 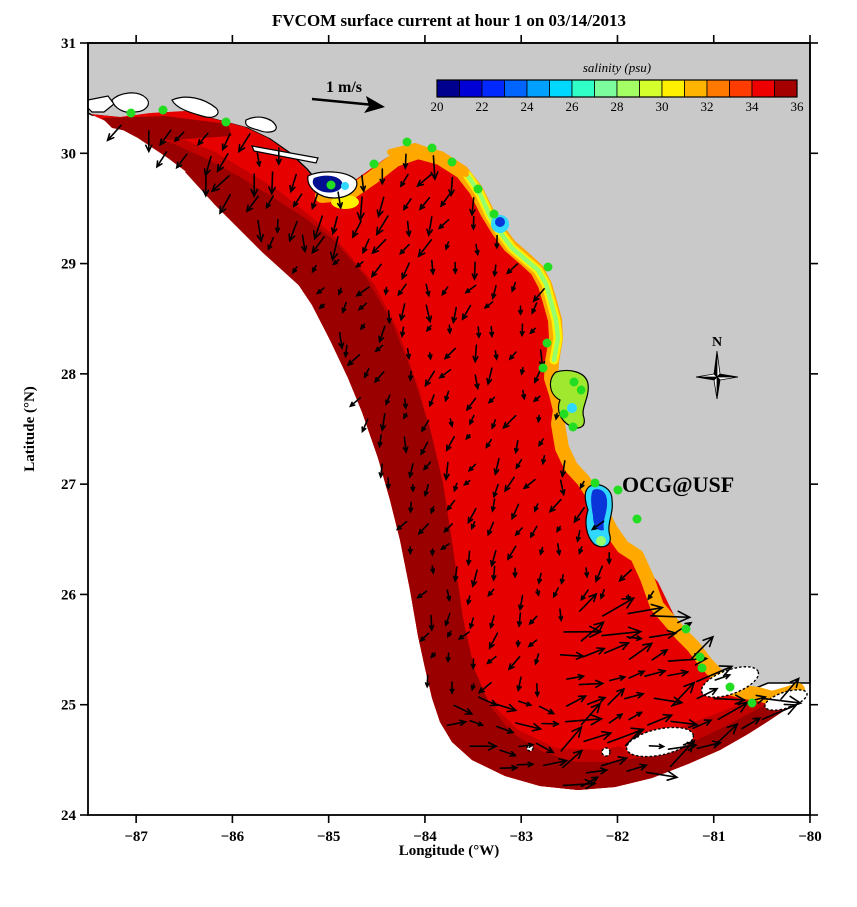 I want to click on colorbar-tick-label: 22, so click(x=482, y=106).